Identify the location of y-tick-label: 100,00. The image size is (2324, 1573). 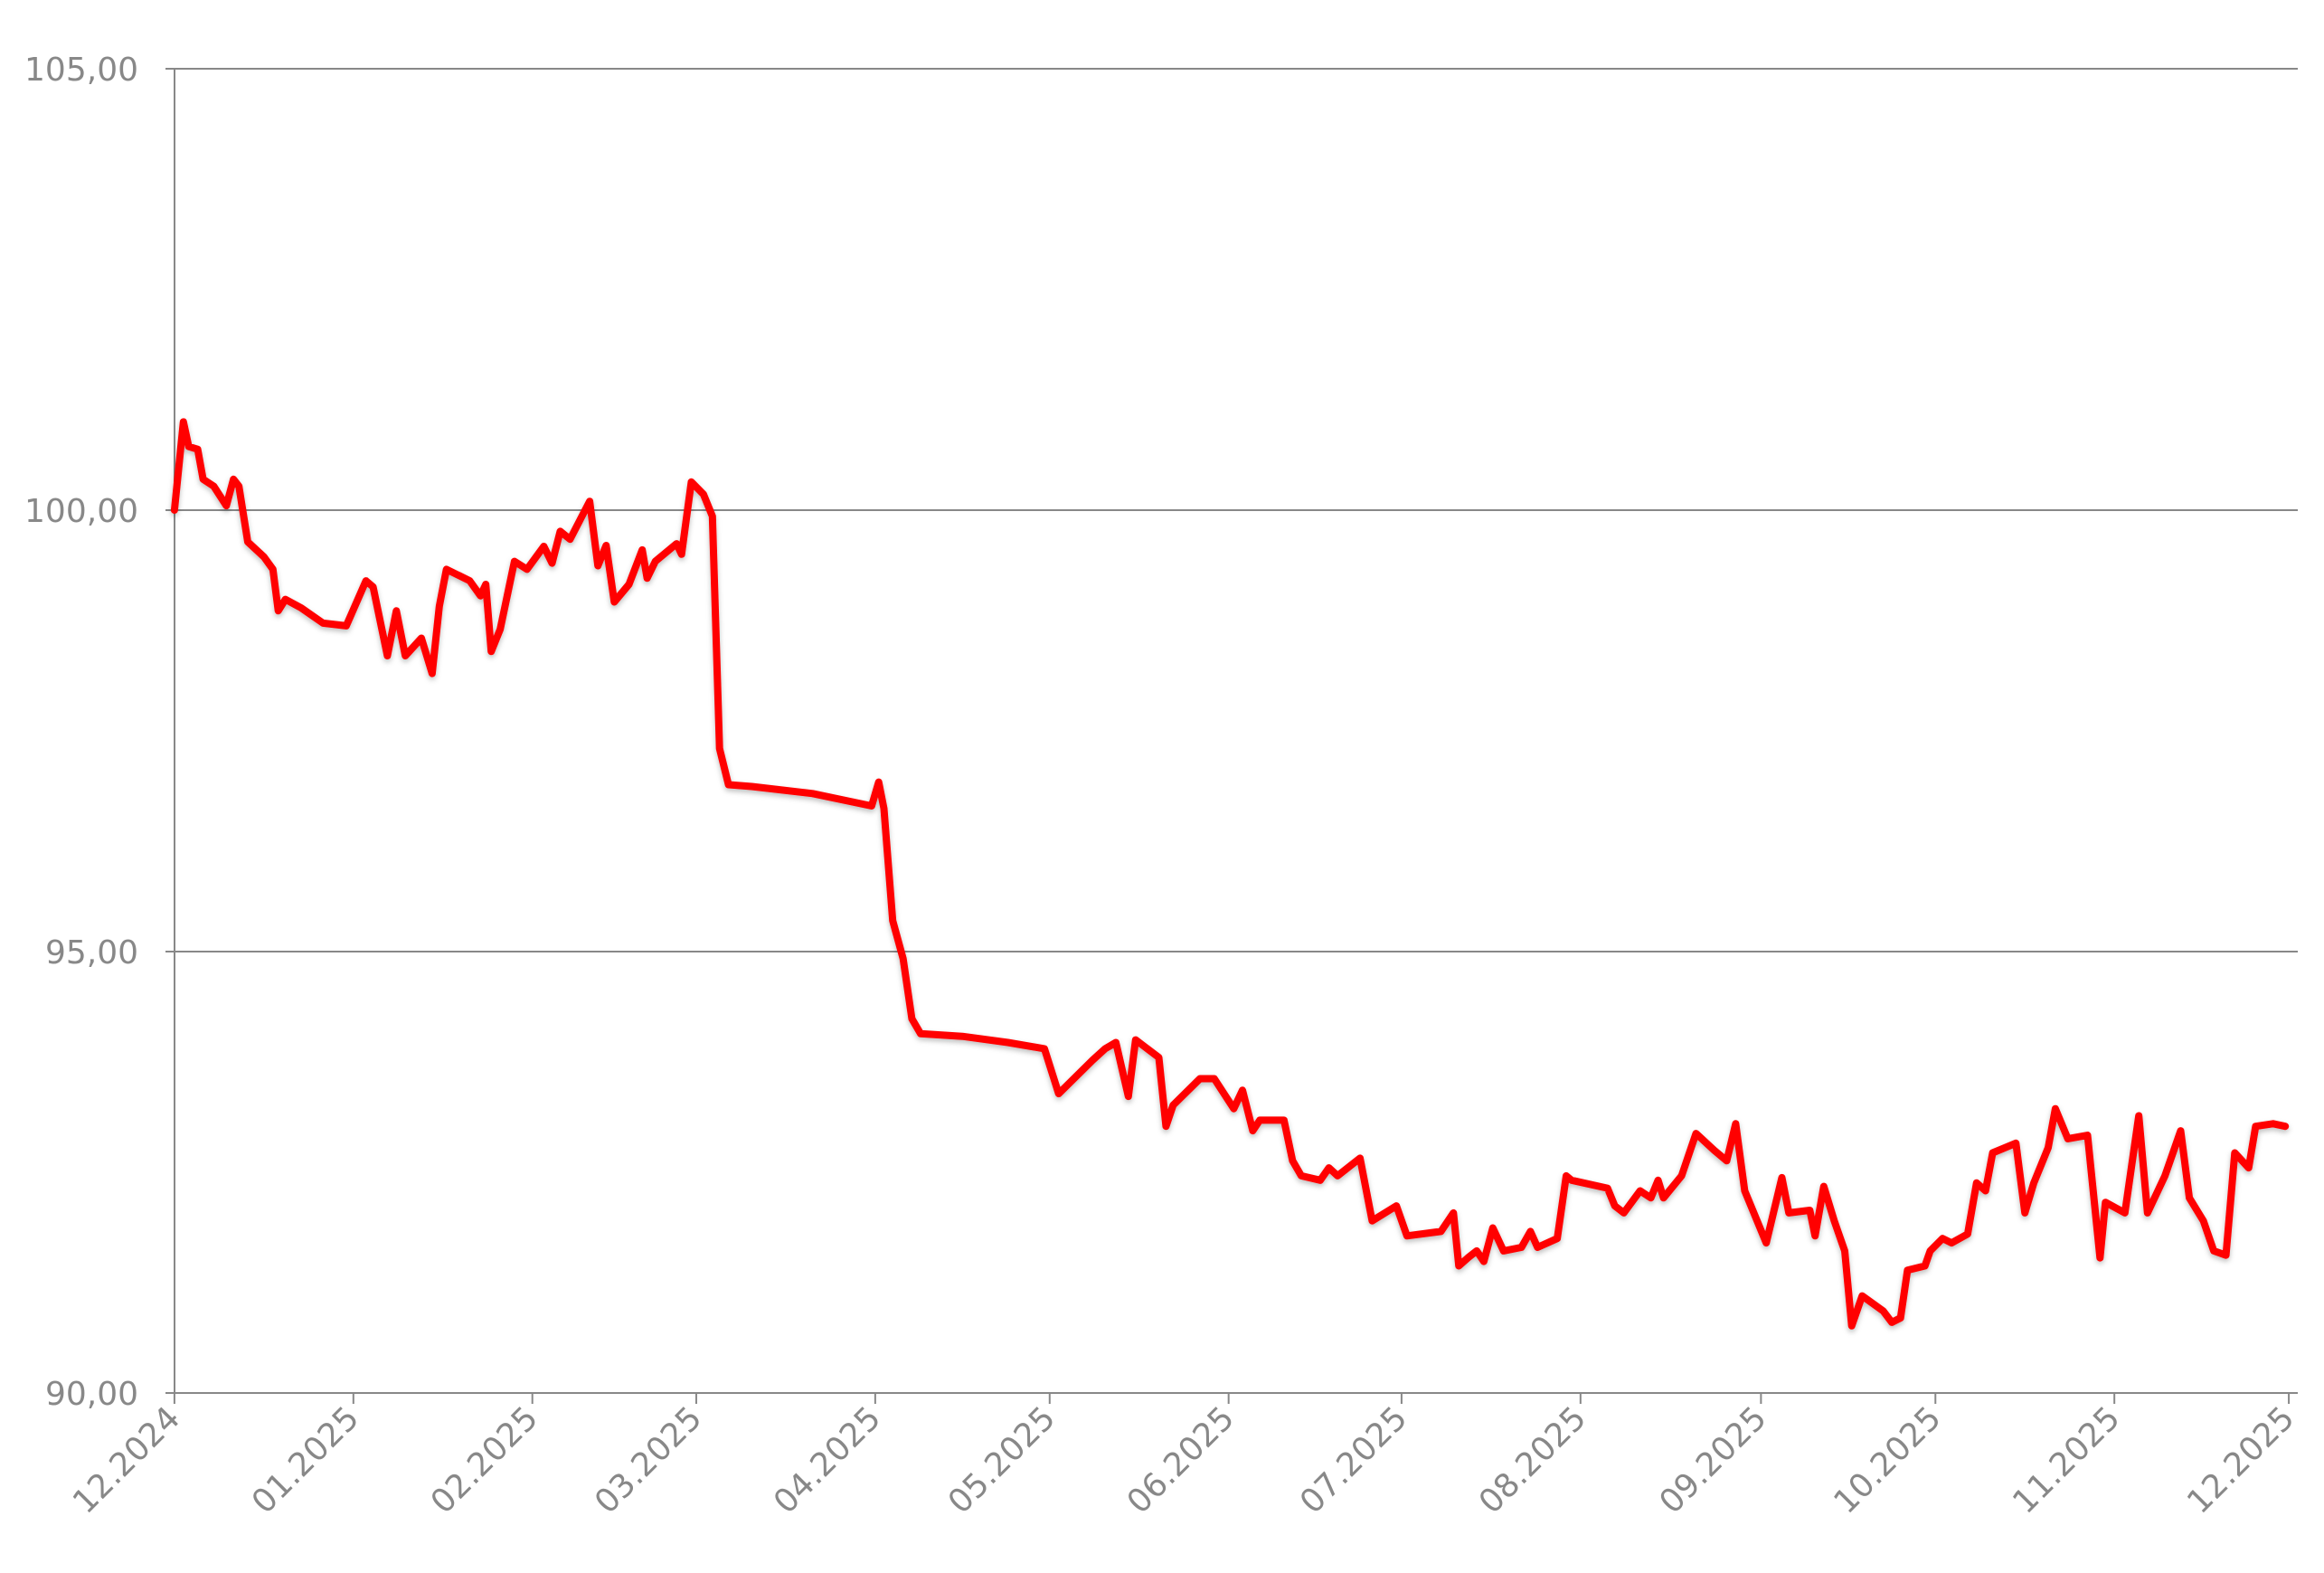
(81, 511).